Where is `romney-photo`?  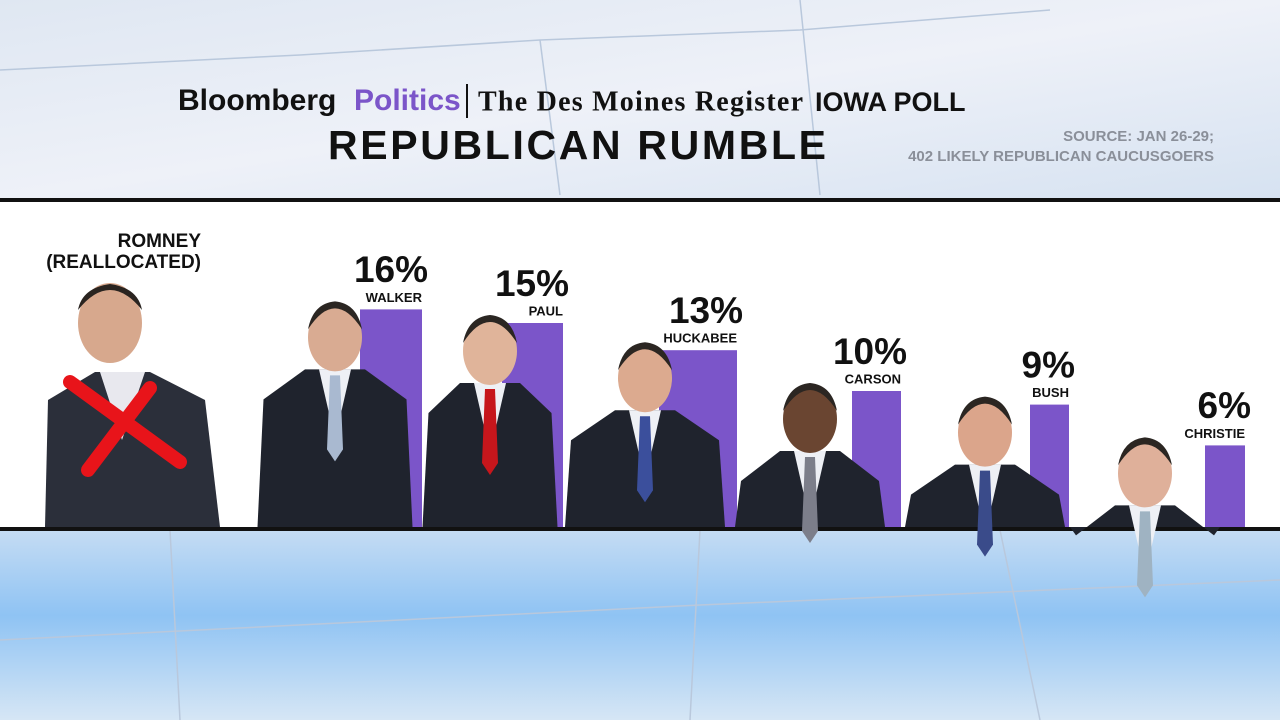
romney-photo is located at coordinates (132, 405).